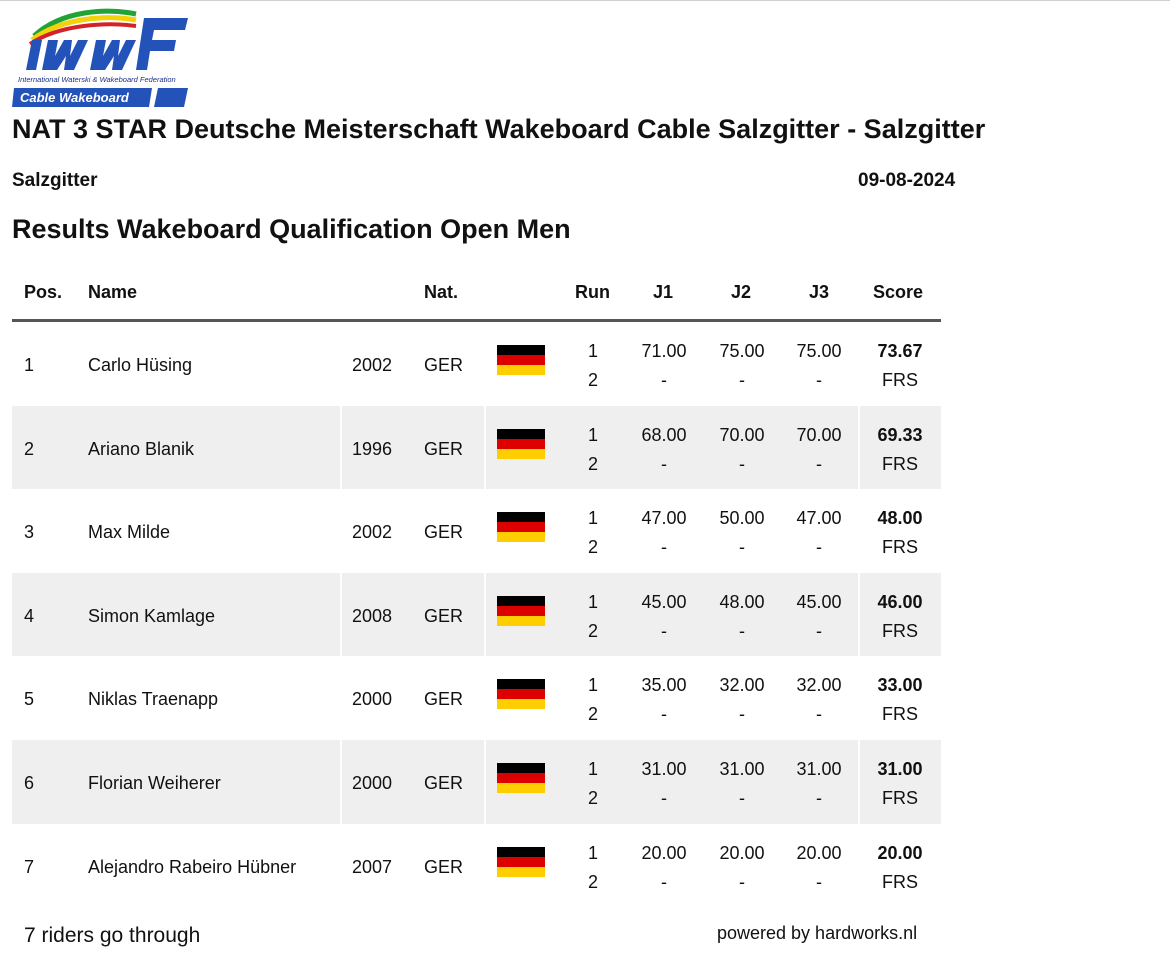 The image size is (1170, 980). What do you see at coordinates (43, 292) in the screenshot?
I see `header-pos: Pos.` at bounding box center [43, 292].